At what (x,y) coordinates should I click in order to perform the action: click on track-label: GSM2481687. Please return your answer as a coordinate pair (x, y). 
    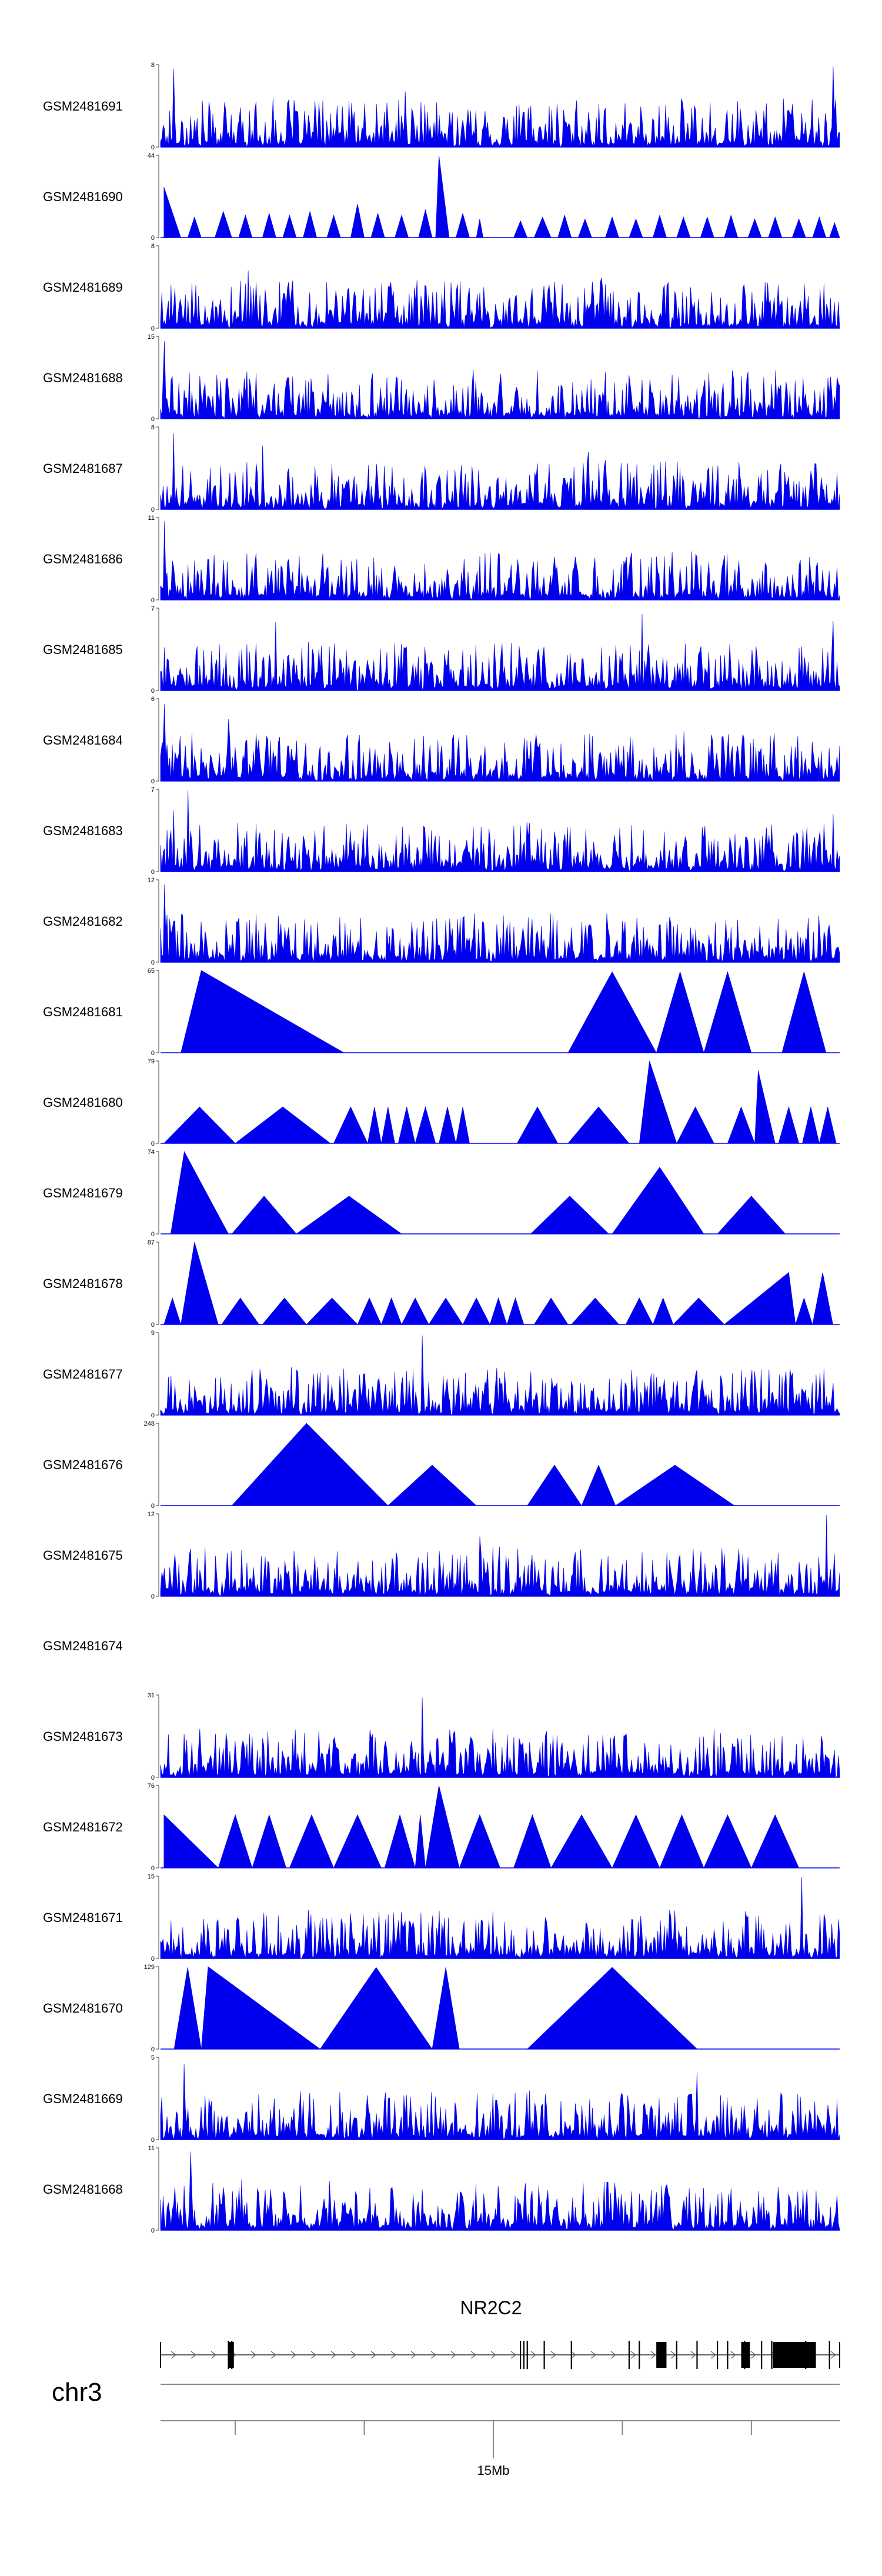
    Looking at the image, I should click on (83, 468).